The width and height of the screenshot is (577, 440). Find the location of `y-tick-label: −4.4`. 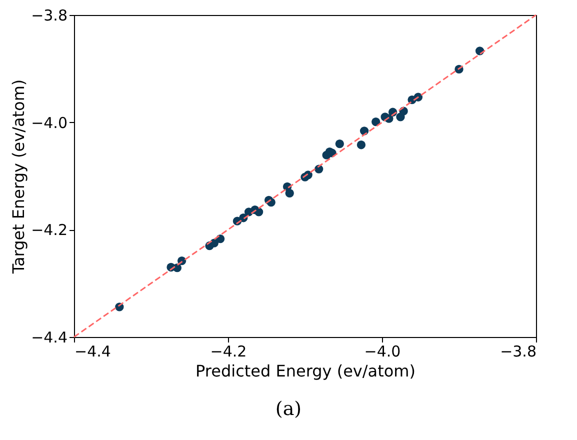

y-tick-label: −4.4 is located at coordinates (49, 337).